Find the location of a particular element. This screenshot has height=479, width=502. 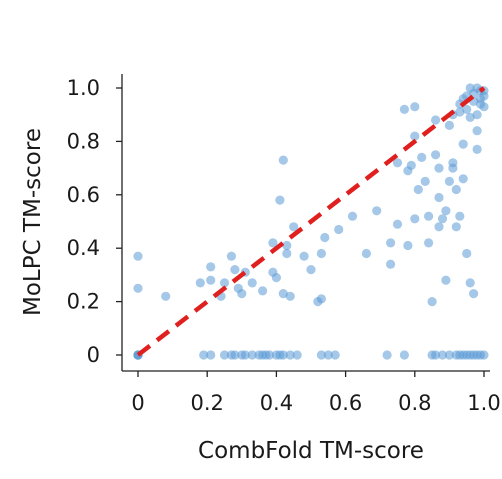

x-tick-label: 0.6 is located at coordinates (345, 403).